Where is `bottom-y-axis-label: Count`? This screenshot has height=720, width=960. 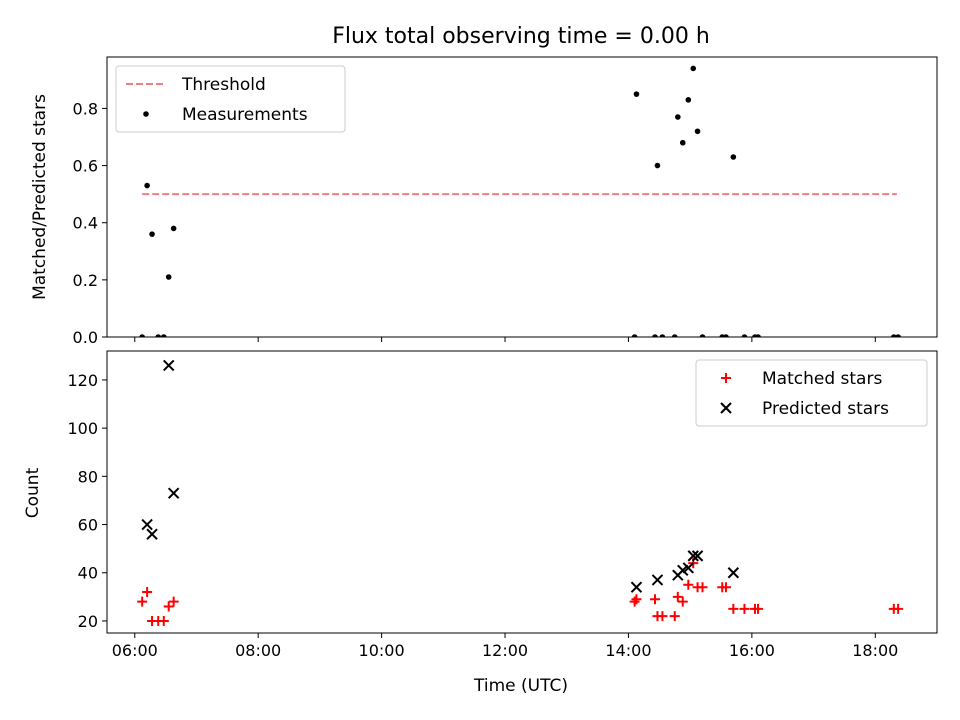 bottom-y-axis-label: Count is located at coordinates (33, 492).